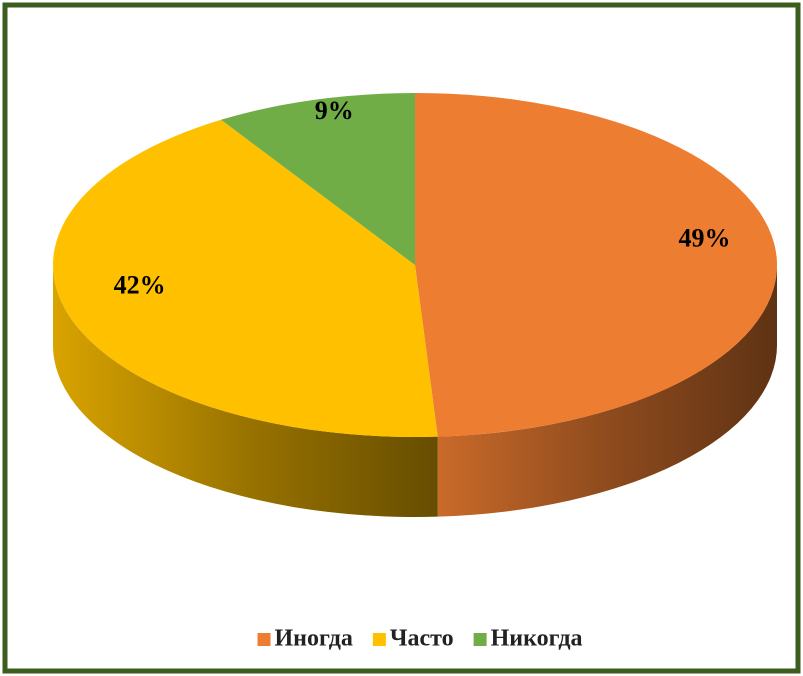  What do you see at coordinates (537, 639) in the screenshot?
I see `legend-label: Никогда` at bounding box center [537, 639].